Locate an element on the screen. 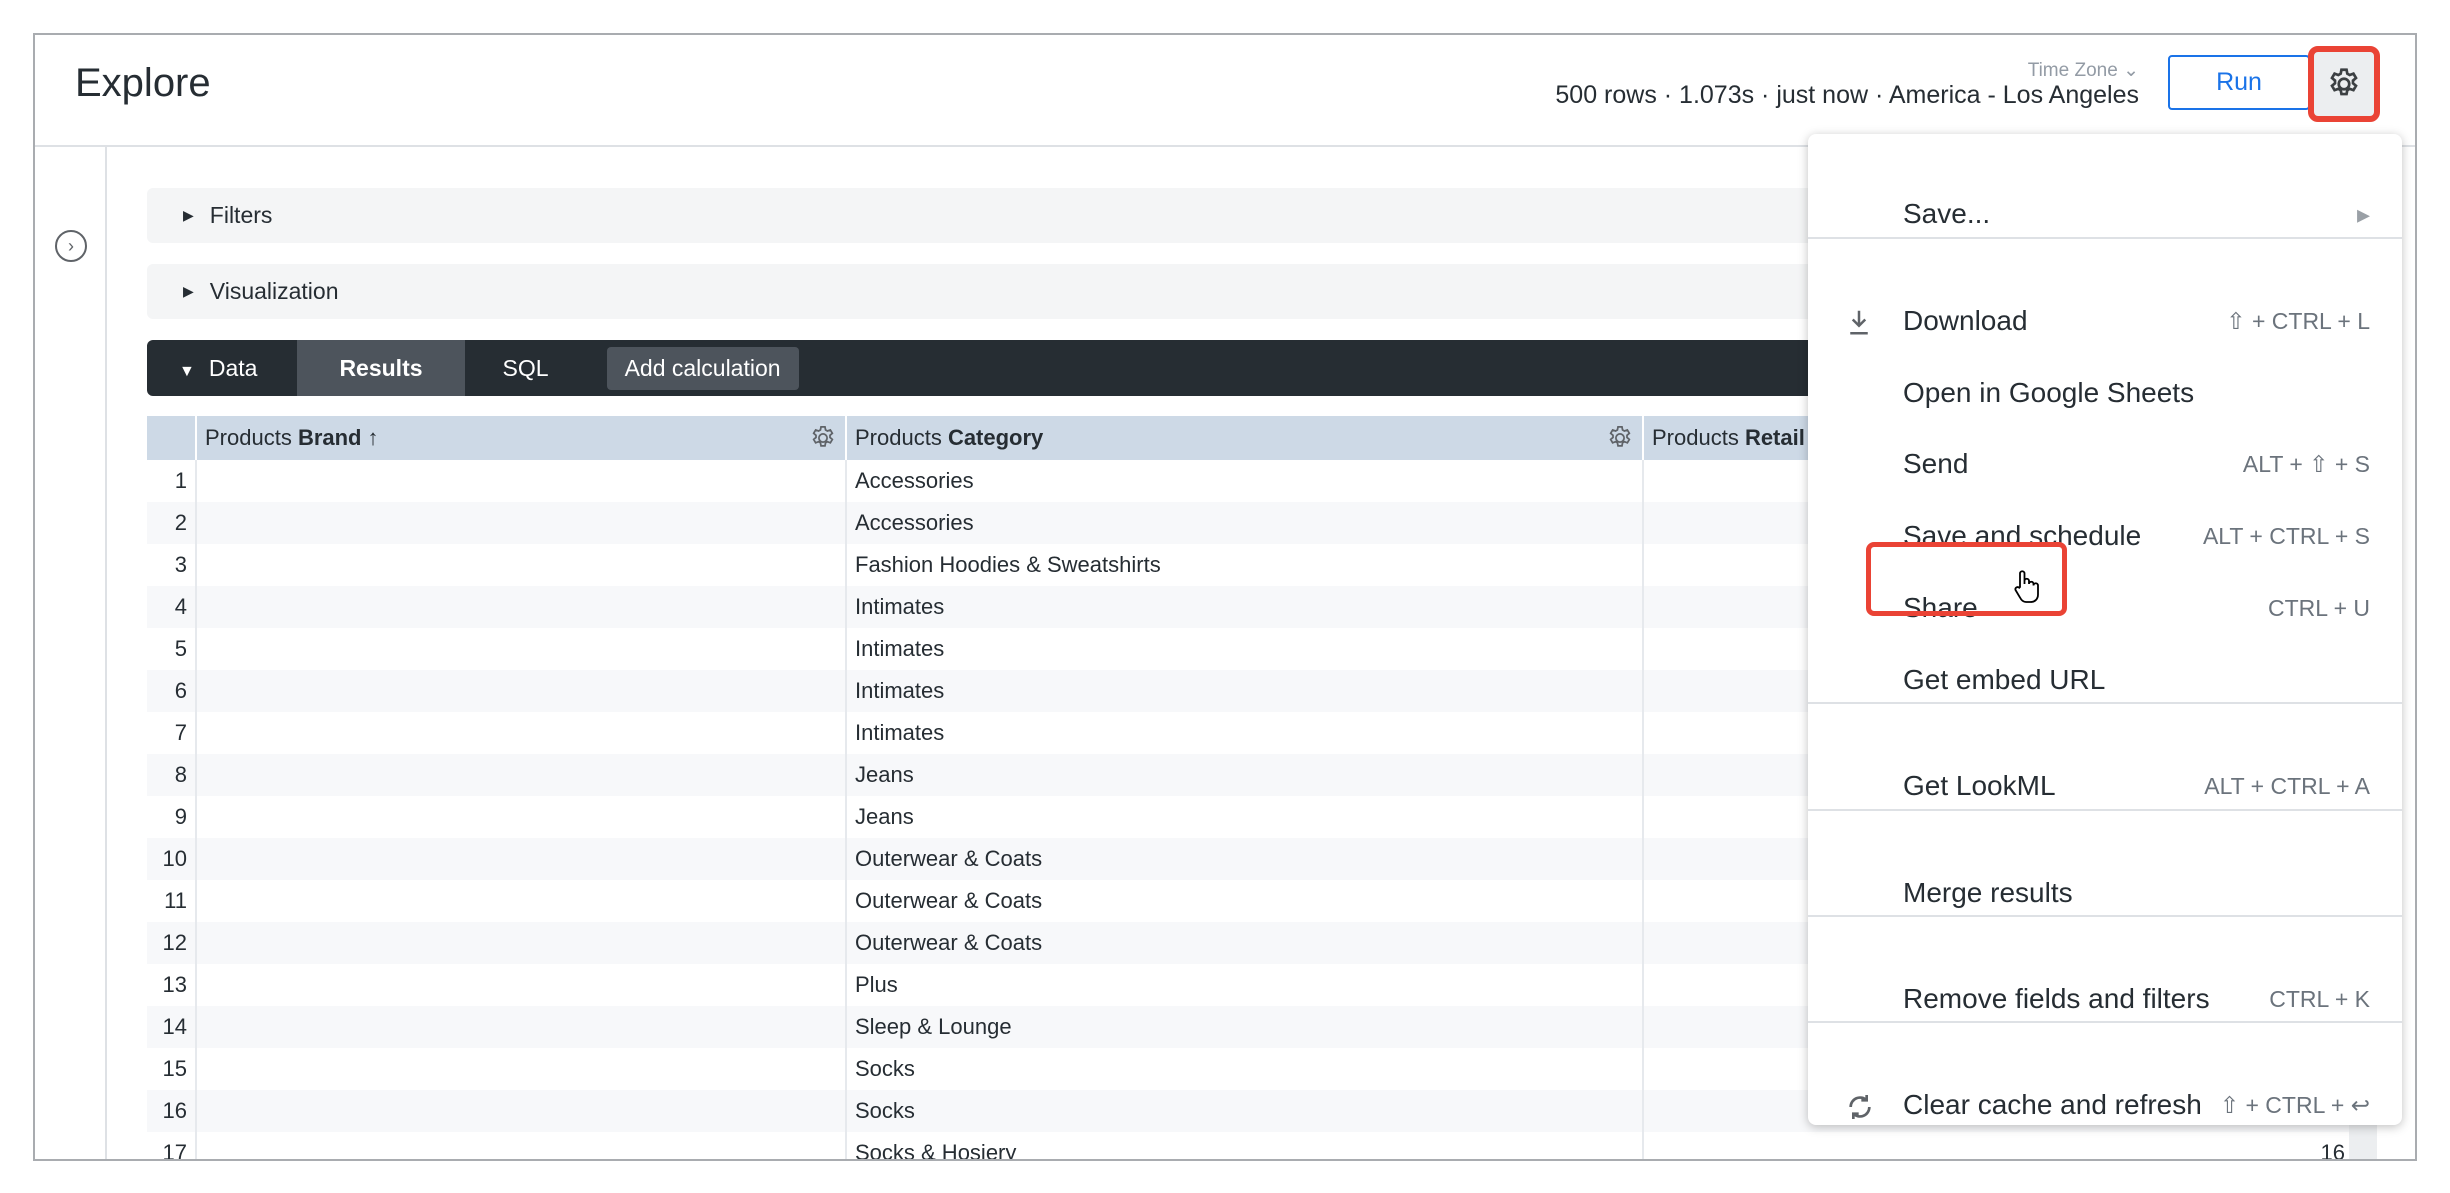 This screenshot has height=1193, width=2450. menu-item-label: Get LookML is located at coordinates (1979, 785).